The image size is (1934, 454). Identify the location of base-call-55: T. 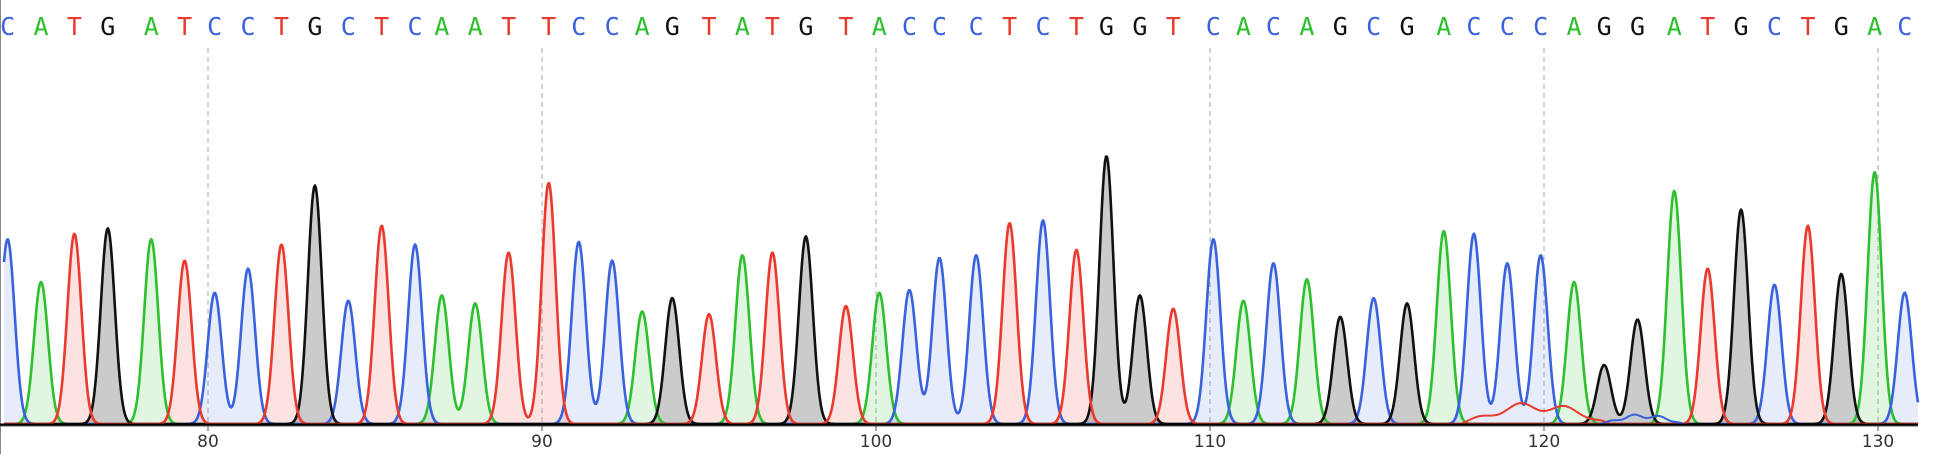
(1807, 26).